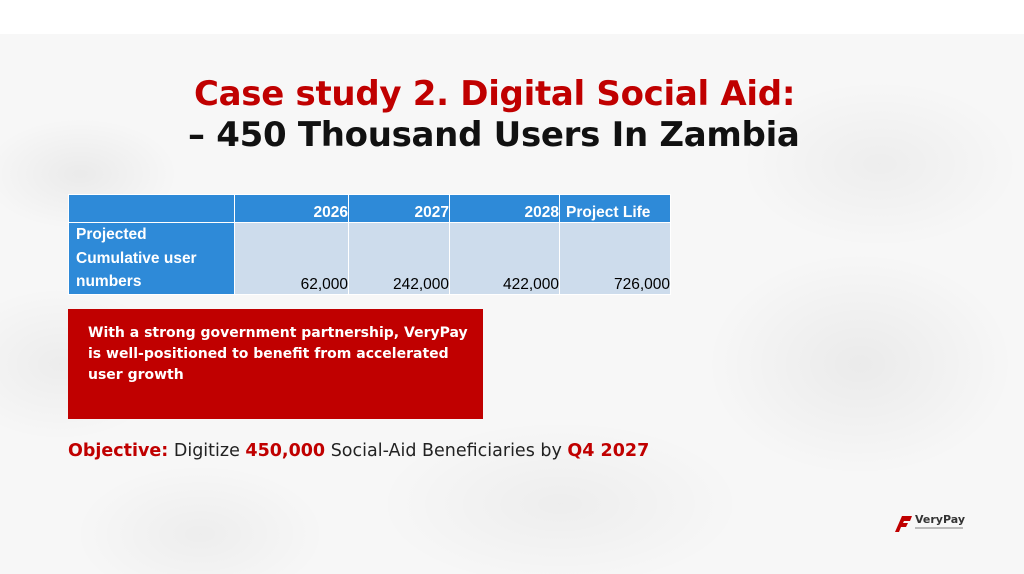 Image resolution: width=1024 pixels, height=574 pixels. What do you see at coordinates (151, 258) in the screenshot?
I see `row-label: Projected Cumulative user numbers` at bounding box center [151, 258].